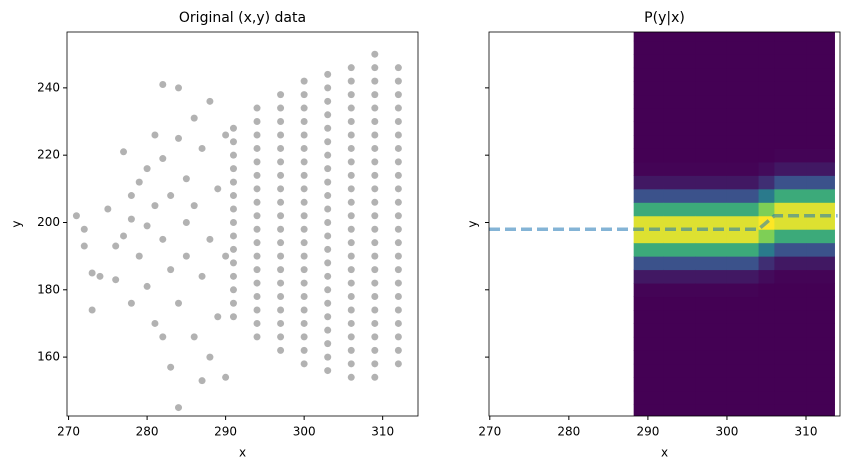 This screenshot has height=470, width=850. What do you see at coordinates (382, 432) in the screenshot?
I see `x-tick-label: 310` at bounding box center [382, 432].